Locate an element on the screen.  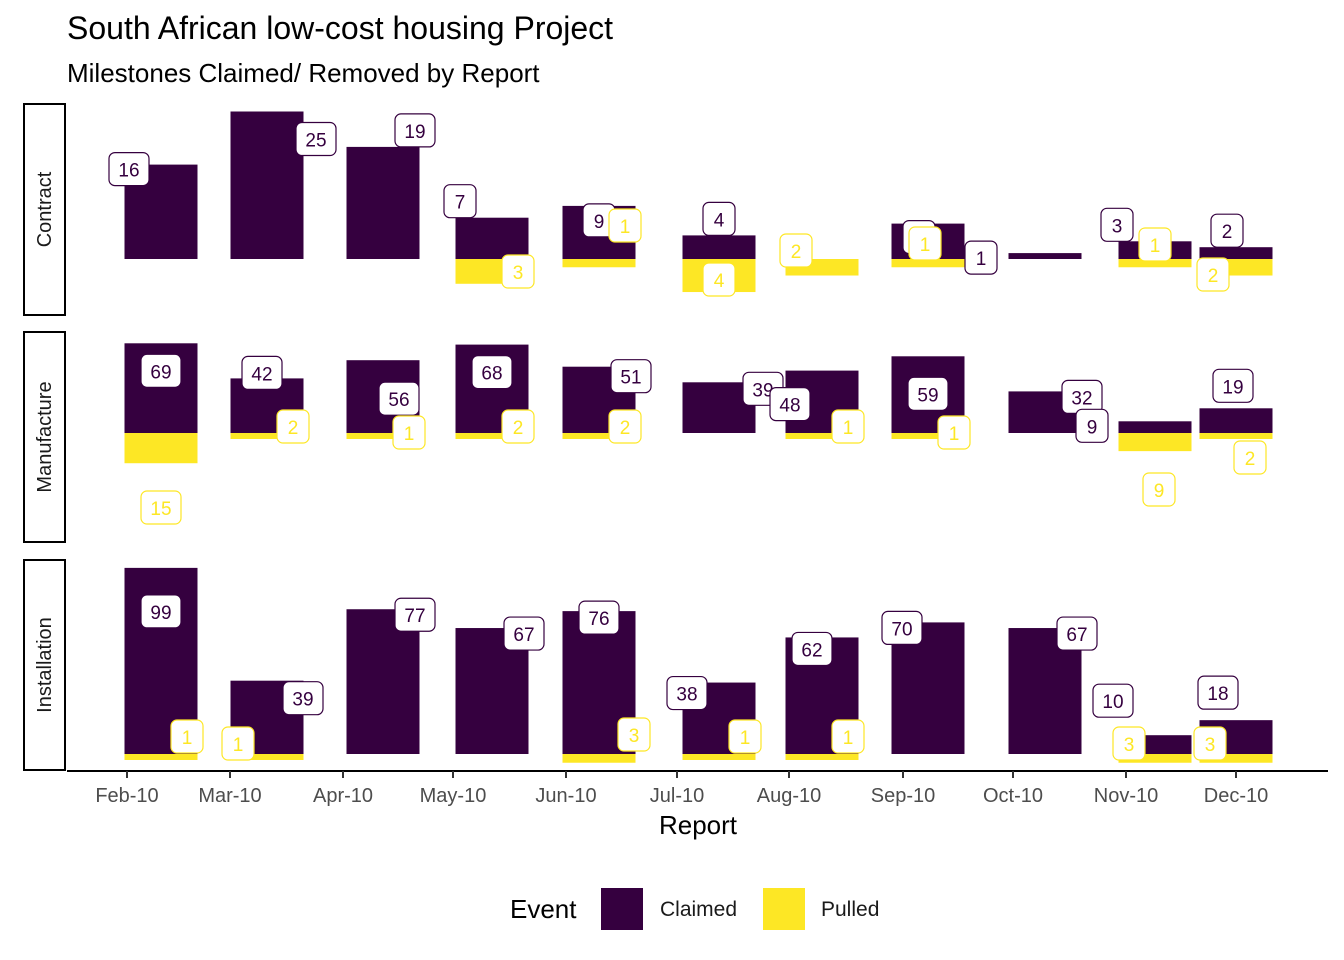
label-pulled-manufacture-dec-10: 2 is located at coordinates (1250, 457).